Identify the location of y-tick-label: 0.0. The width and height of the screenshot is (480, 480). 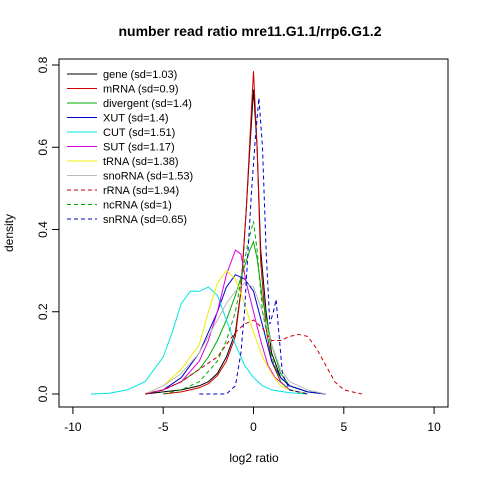
(43, 393).